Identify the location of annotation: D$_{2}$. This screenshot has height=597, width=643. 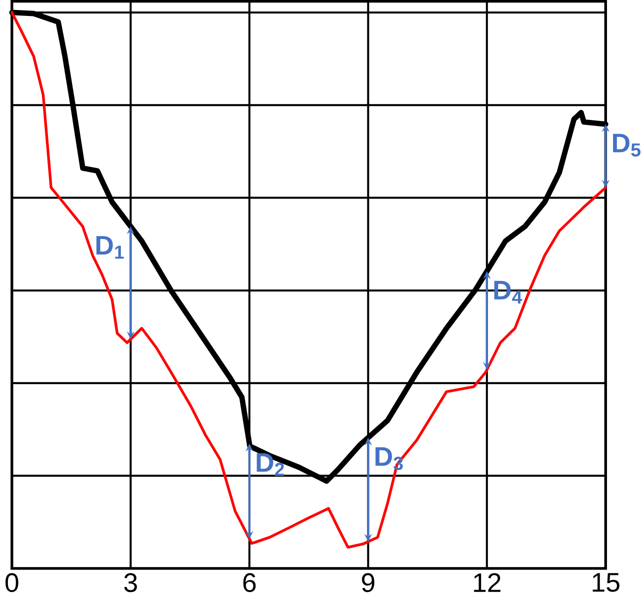
(270, 465).